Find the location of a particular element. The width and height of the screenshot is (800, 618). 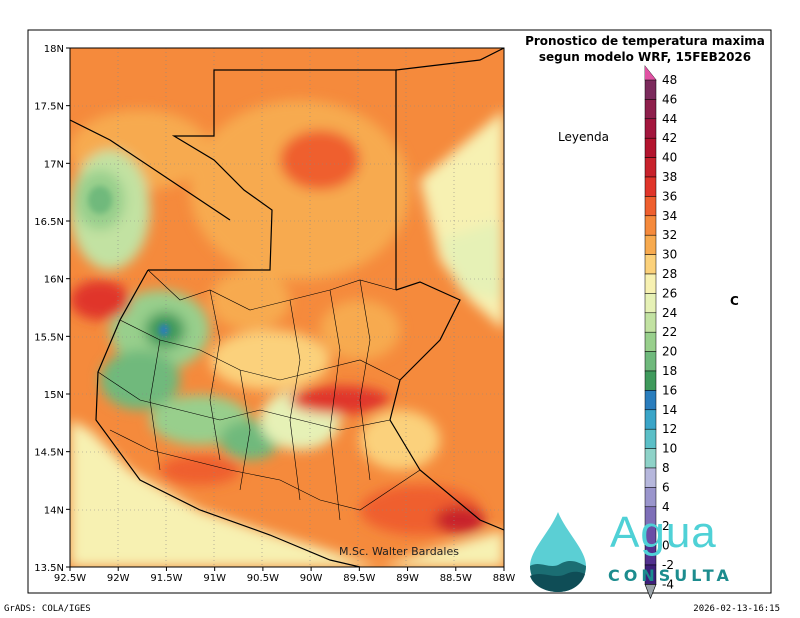

y-tick-label: 18N is located at coordinates (54, 49).